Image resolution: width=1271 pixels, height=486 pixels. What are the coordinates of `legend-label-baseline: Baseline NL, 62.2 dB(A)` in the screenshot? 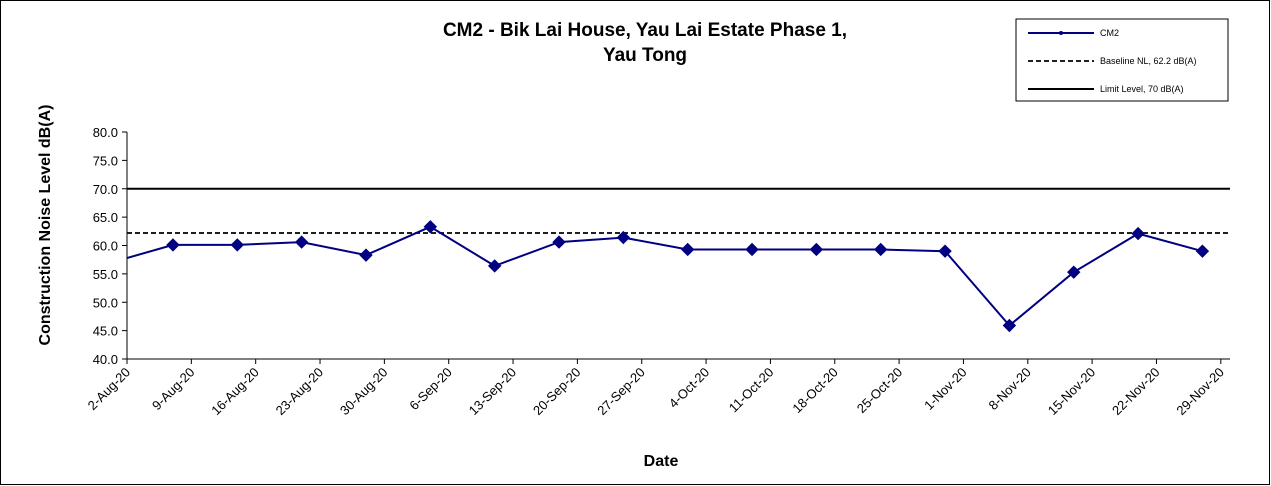 It's located at (1148, 61).